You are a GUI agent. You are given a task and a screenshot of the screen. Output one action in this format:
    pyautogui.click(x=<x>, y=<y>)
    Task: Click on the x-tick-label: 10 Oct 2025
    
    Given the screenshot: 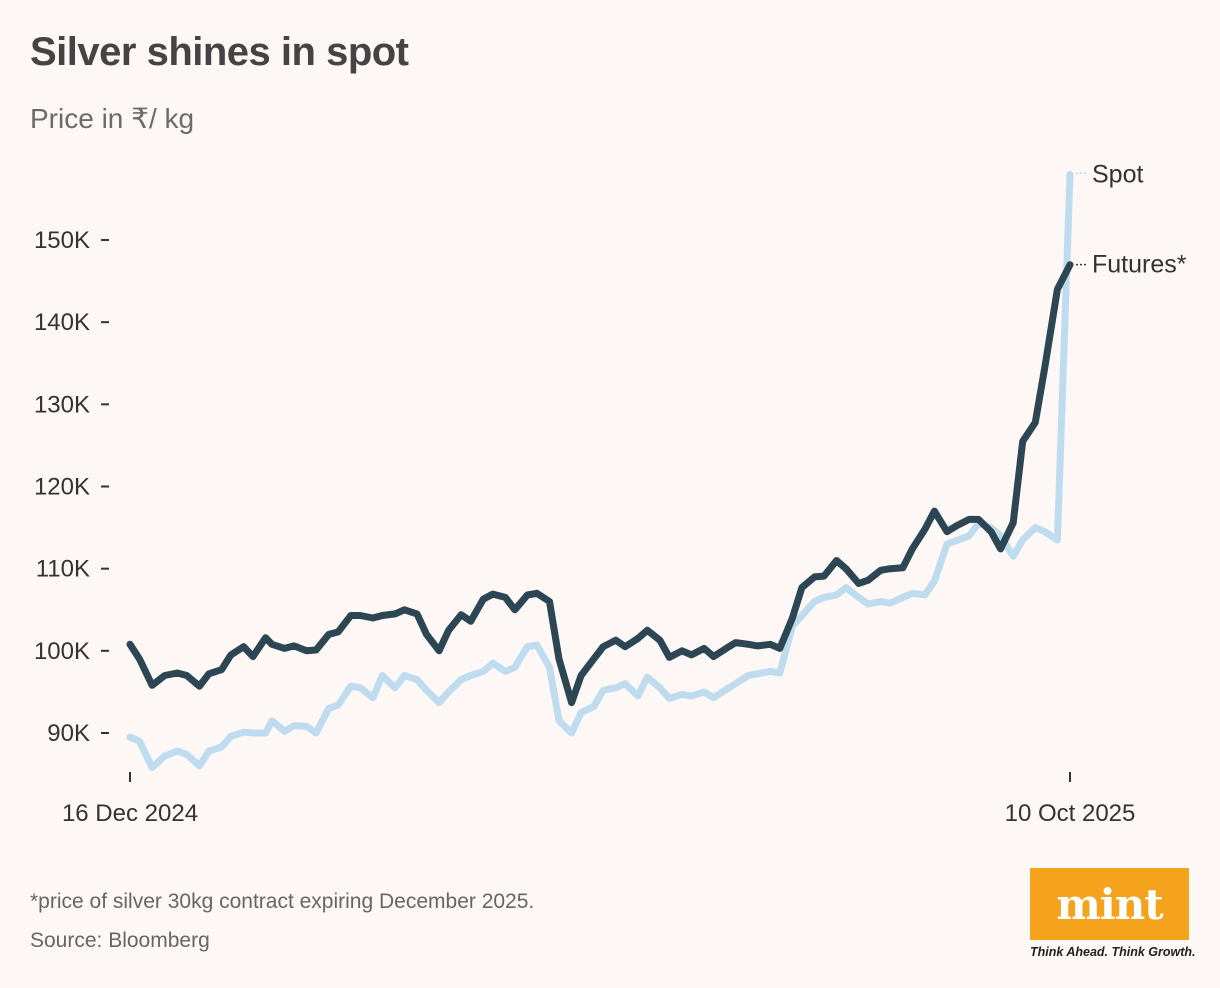 What is the action you would take?
    pyautogui.click(x=1070, y=813)
    